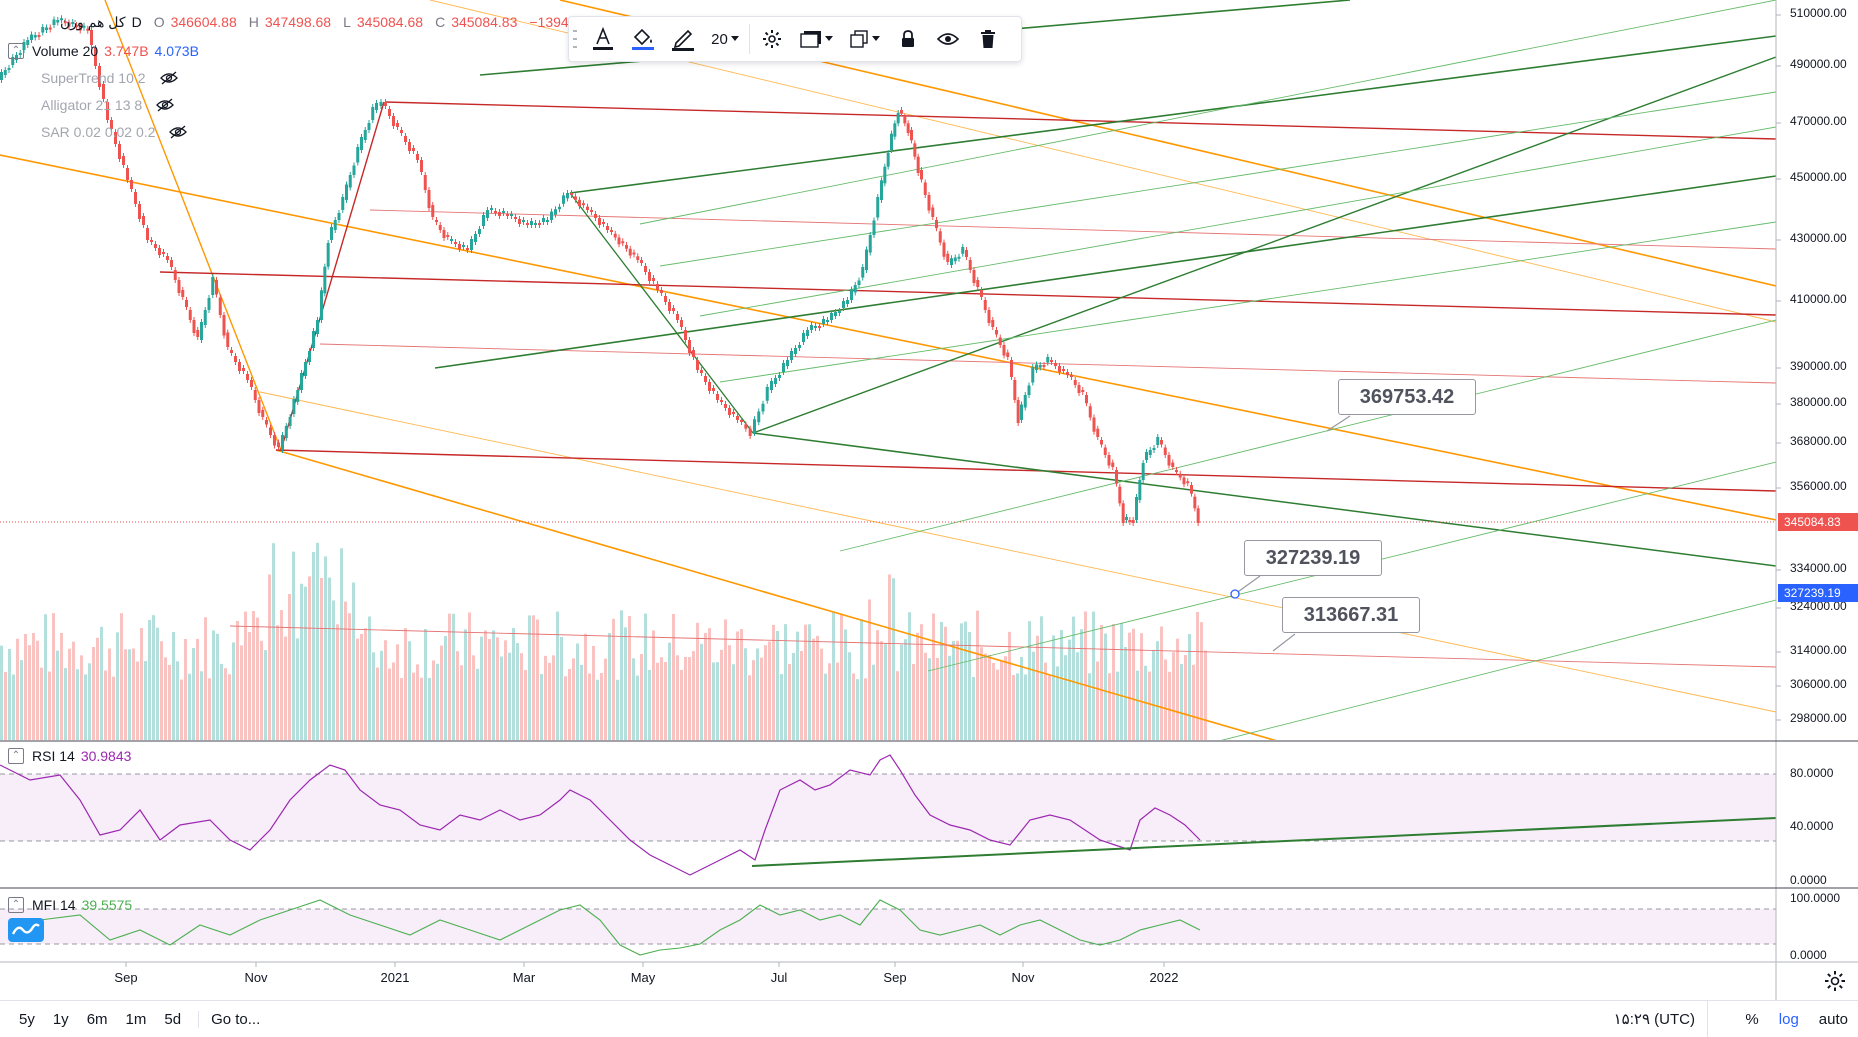  Describe the element at coordinates (103, 51) in the screenshot. I see `volume-legend: ⌃ Volume 20 3.747B 4.073B` at that location.